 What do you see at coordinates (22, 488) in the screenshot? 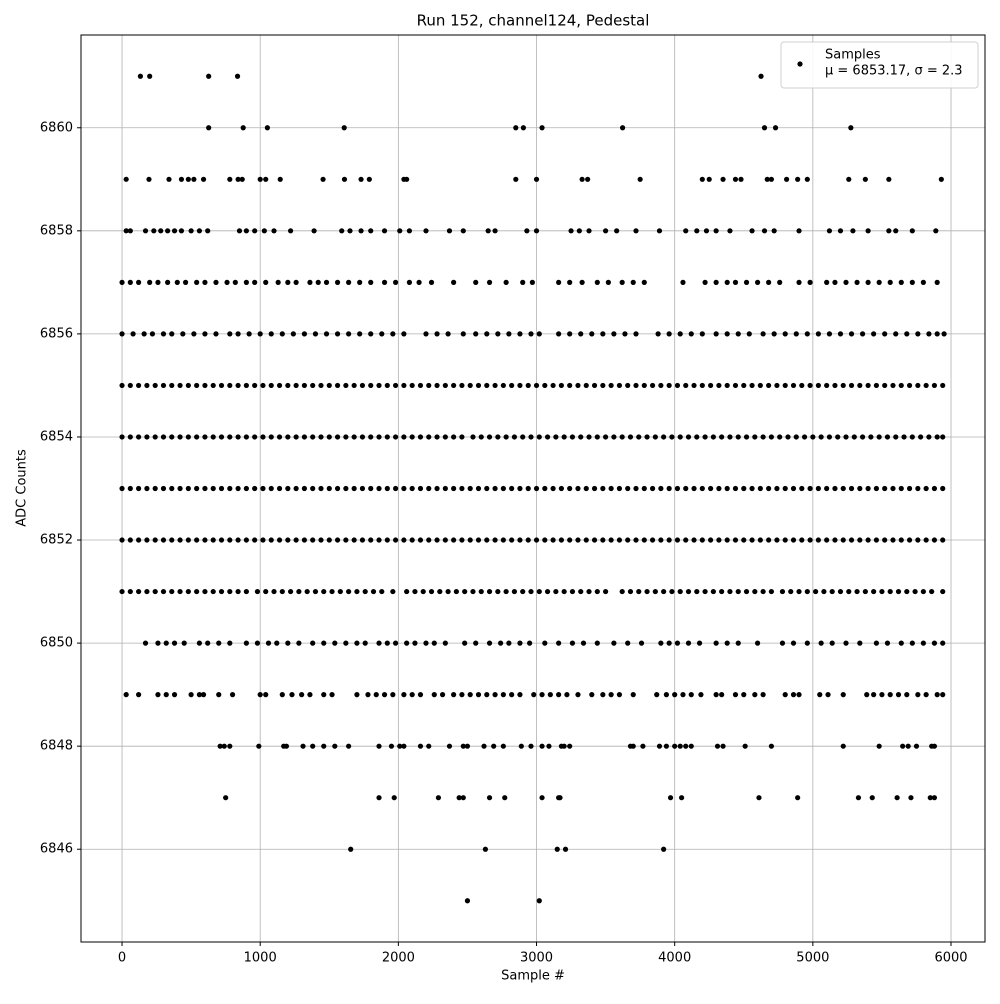
I see `y-axis-label: ADC Counts` at bounding box center [22, 488].